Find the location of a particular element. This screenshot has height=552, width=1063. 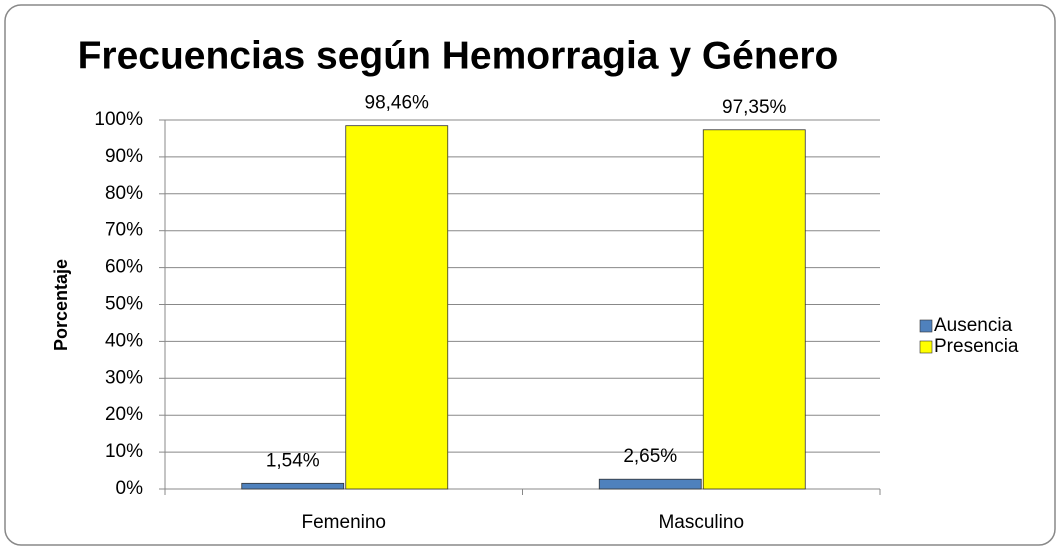

y-tick-label: 60% is located at coordinates (124, 267).